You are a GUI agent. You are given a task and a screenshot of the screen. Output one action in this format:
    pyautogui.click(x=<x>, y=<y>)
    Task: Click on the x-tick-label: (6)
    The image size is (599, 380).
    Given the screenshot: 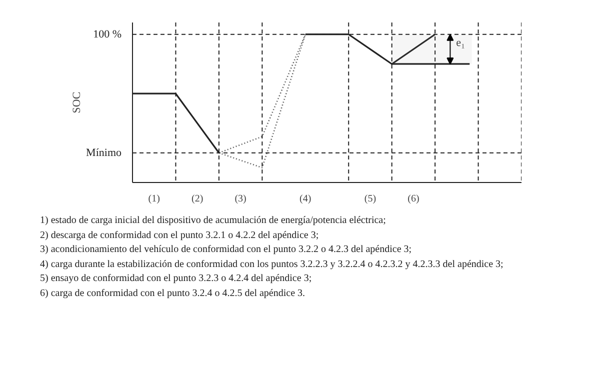 What is the action you would take?
    pyautogui.click(x=414, y=199)
    